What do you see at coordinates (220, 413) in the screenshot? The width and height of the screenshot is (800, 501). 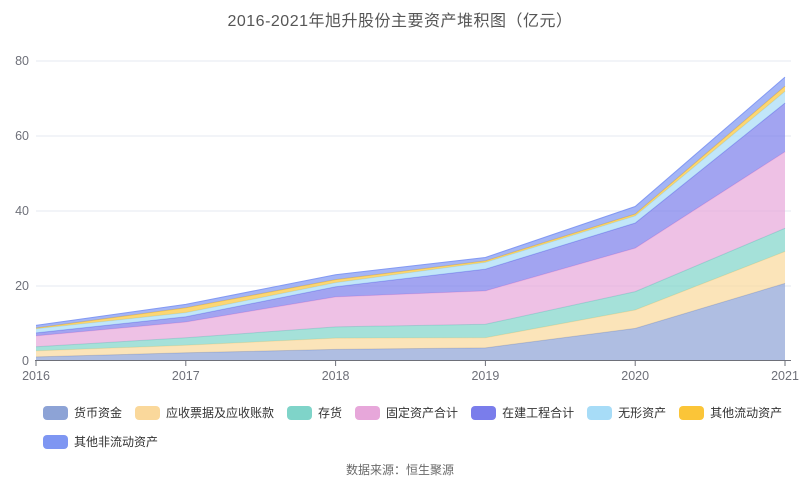 I see `legend-label: 应收票据及应收账款` at bounding box center [220, 413].